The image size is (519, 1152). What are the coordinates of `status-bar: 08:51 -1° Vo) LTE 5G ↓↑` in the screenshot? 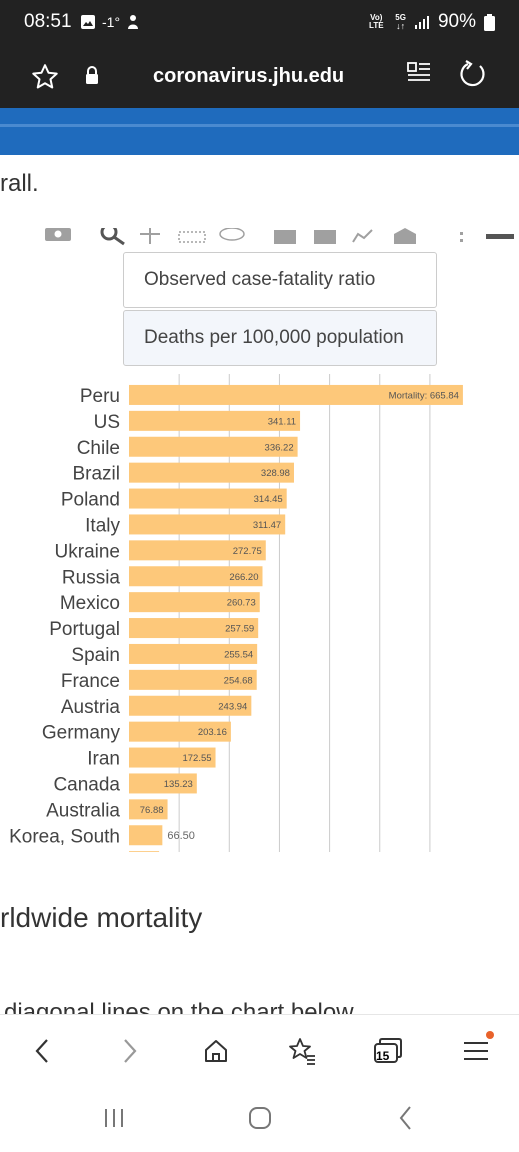 It's located at (259, 23).